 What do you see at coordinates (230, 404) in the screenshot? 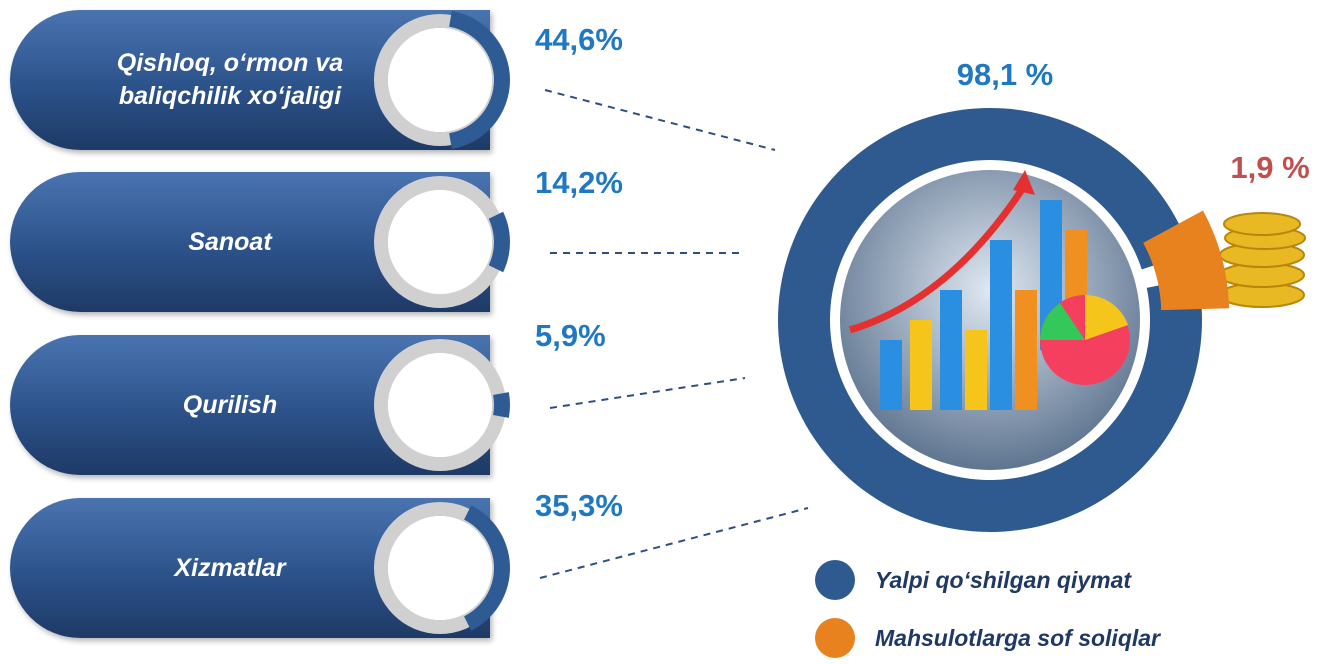
I see `sector-label: Qurilish` at bounding box center [230, 404].